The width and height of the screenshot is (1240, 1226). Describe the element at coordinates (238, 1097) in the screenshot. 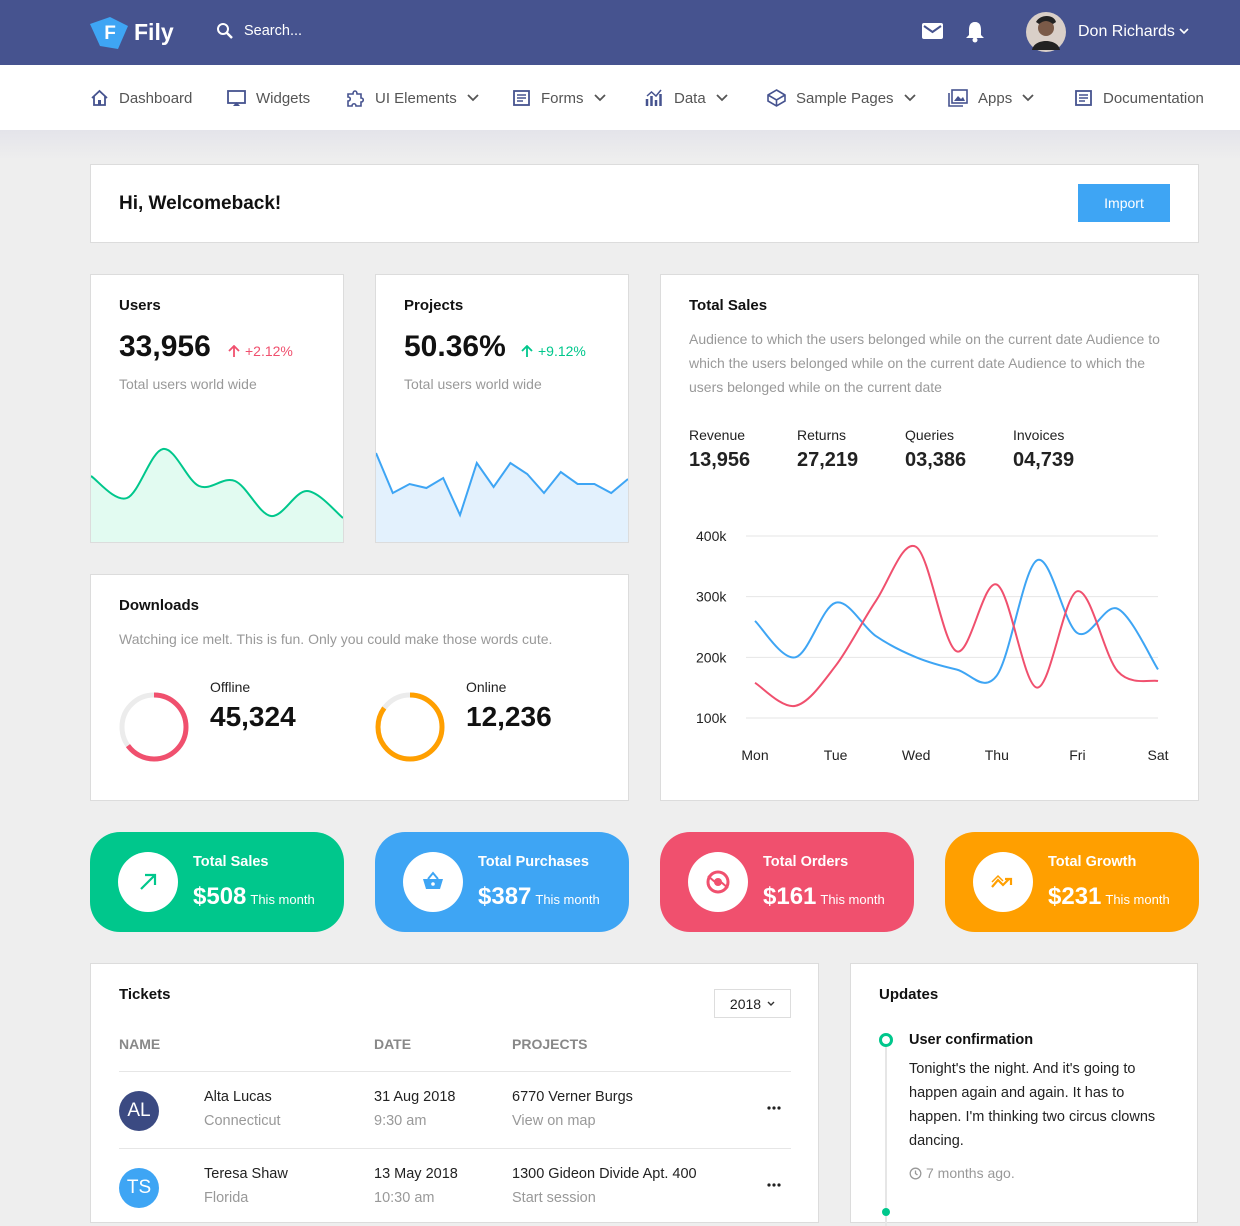

I see `ticket-name: Alta Lucas` at that location.